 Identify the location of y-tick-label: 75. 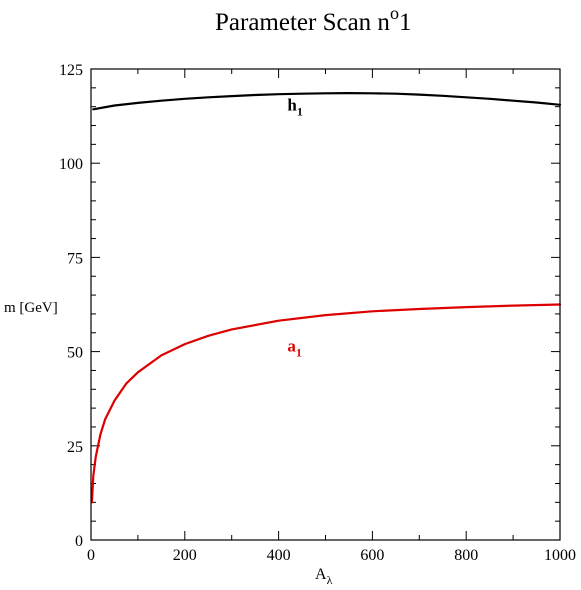
(75, 258).